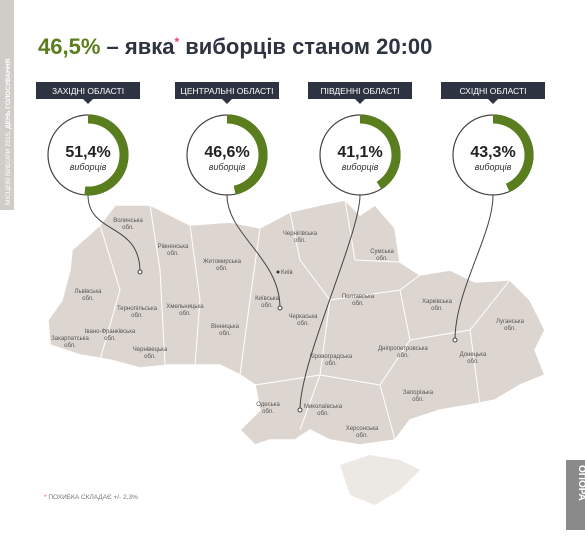 Image resolution: width=585 pixels, height=536 pixels. What do you see at coordinates (8, 93) in the screenshot?
I see `sidebar-subtitle: ДЕНЬ ГОЛОСУВАННЯ` at bounding box center [8, 93].